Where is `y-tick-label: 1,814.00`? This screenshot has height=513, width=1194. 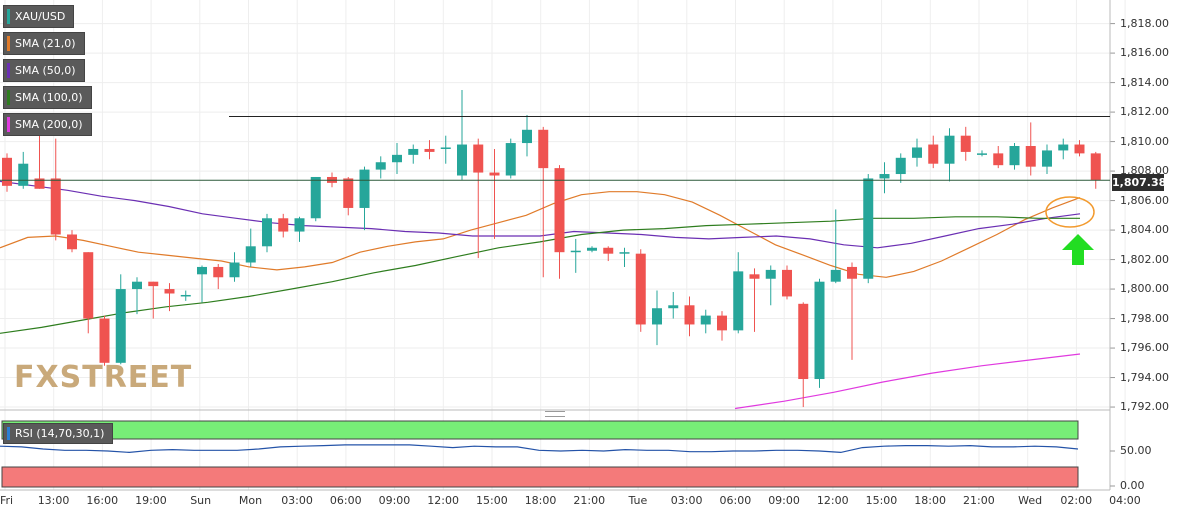 y-tick-label: 1,814.00 is located at coordinates (1144, 82).